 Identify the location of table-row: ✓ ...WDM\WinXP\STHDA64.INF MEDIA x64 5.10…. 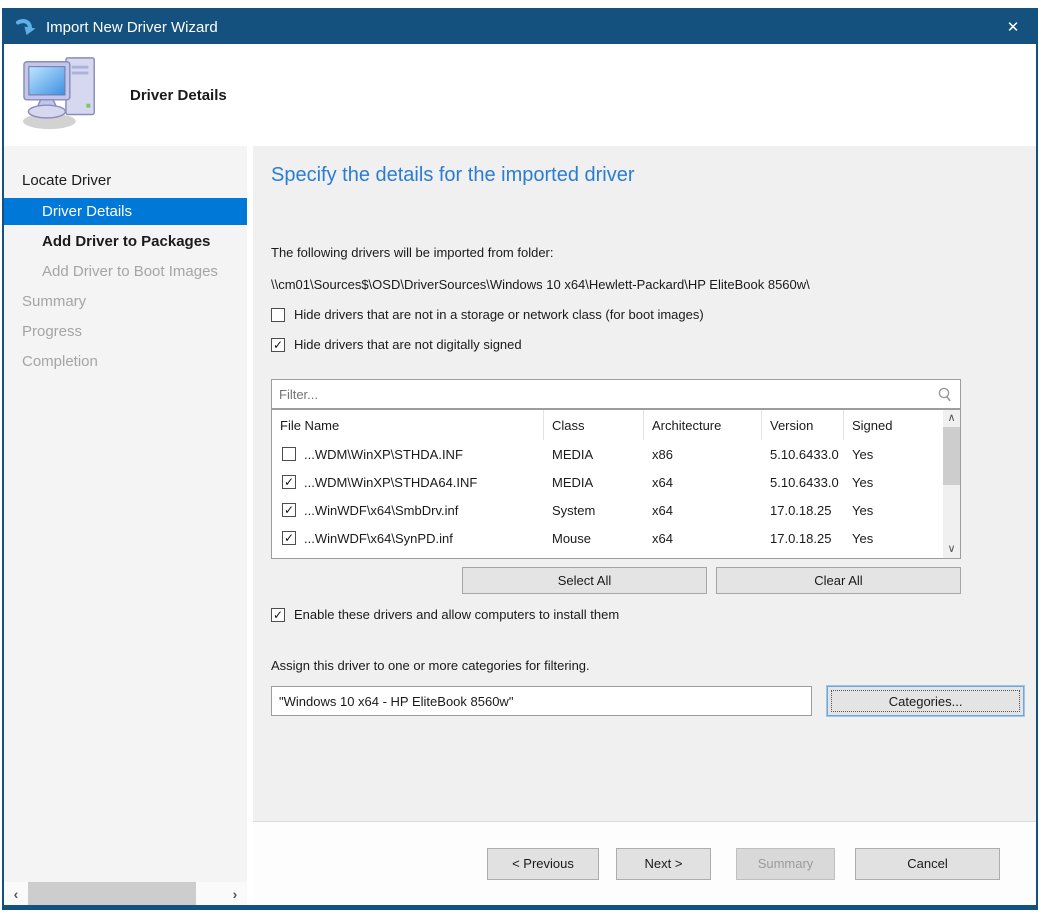
(607, 482).